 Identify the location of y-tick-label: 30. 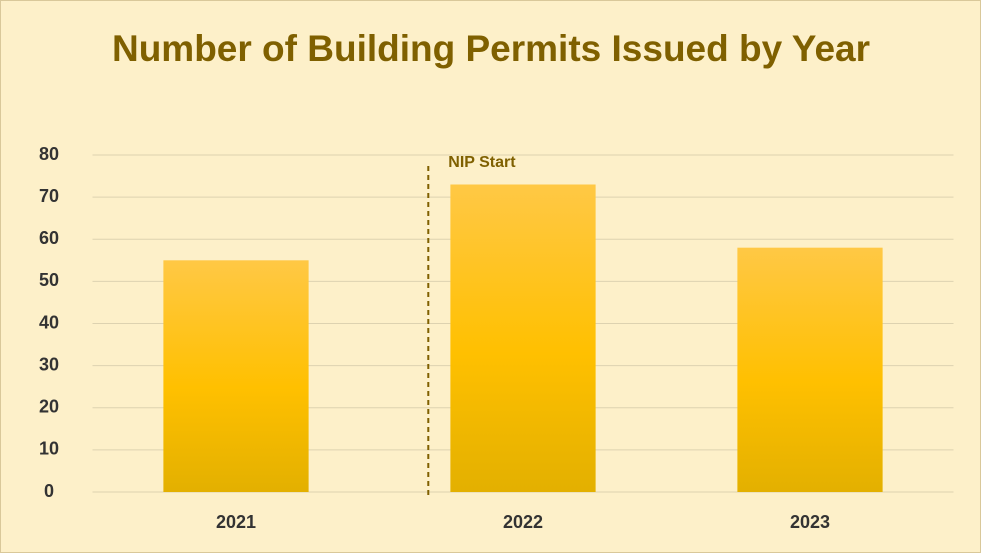
(49, 364).